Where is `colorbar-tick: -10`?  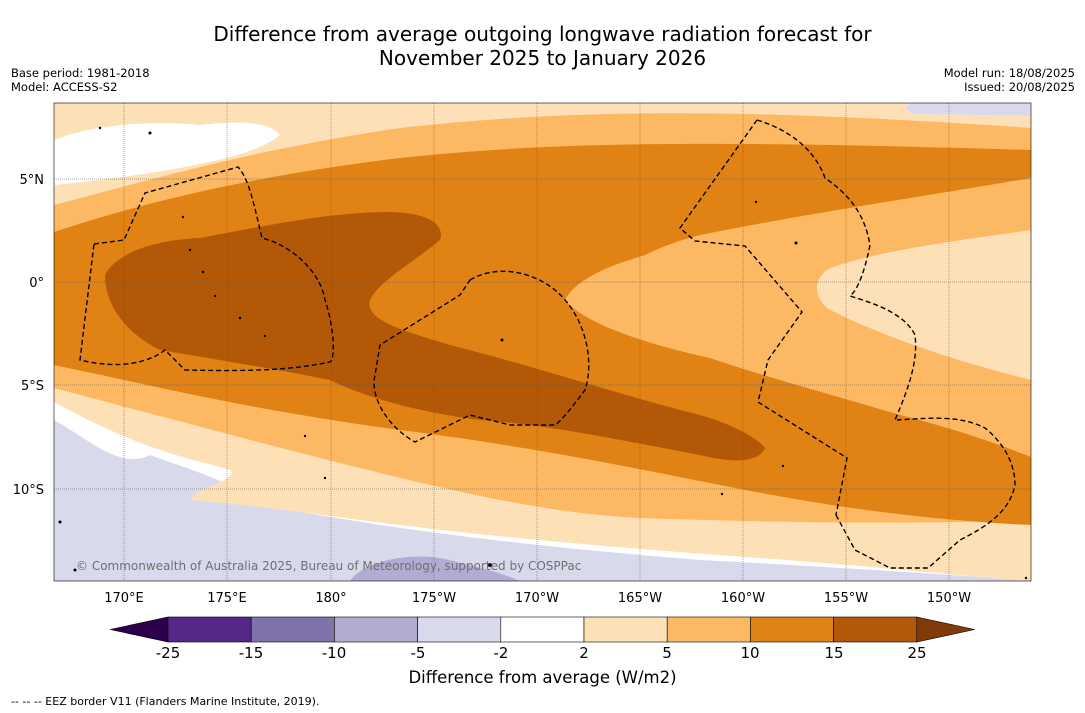
colorbar-tick: -10 is located at coordinates (334, 653).